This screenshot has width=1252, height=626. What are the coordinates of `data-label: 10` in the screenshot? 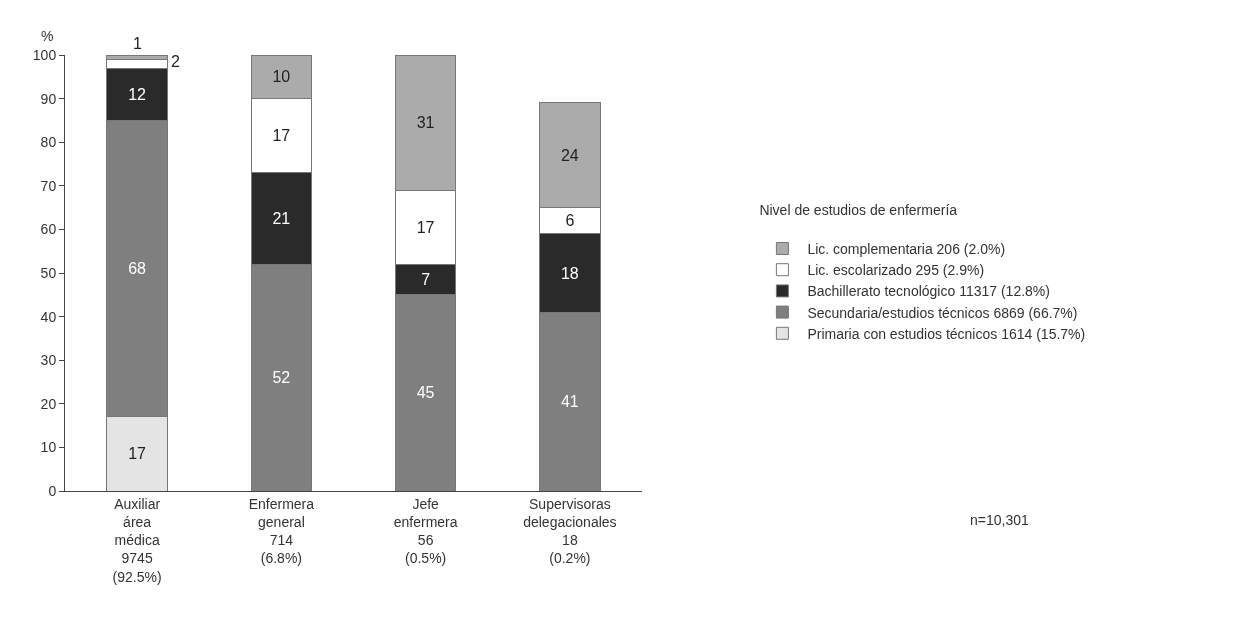 It's located at (281, 77).